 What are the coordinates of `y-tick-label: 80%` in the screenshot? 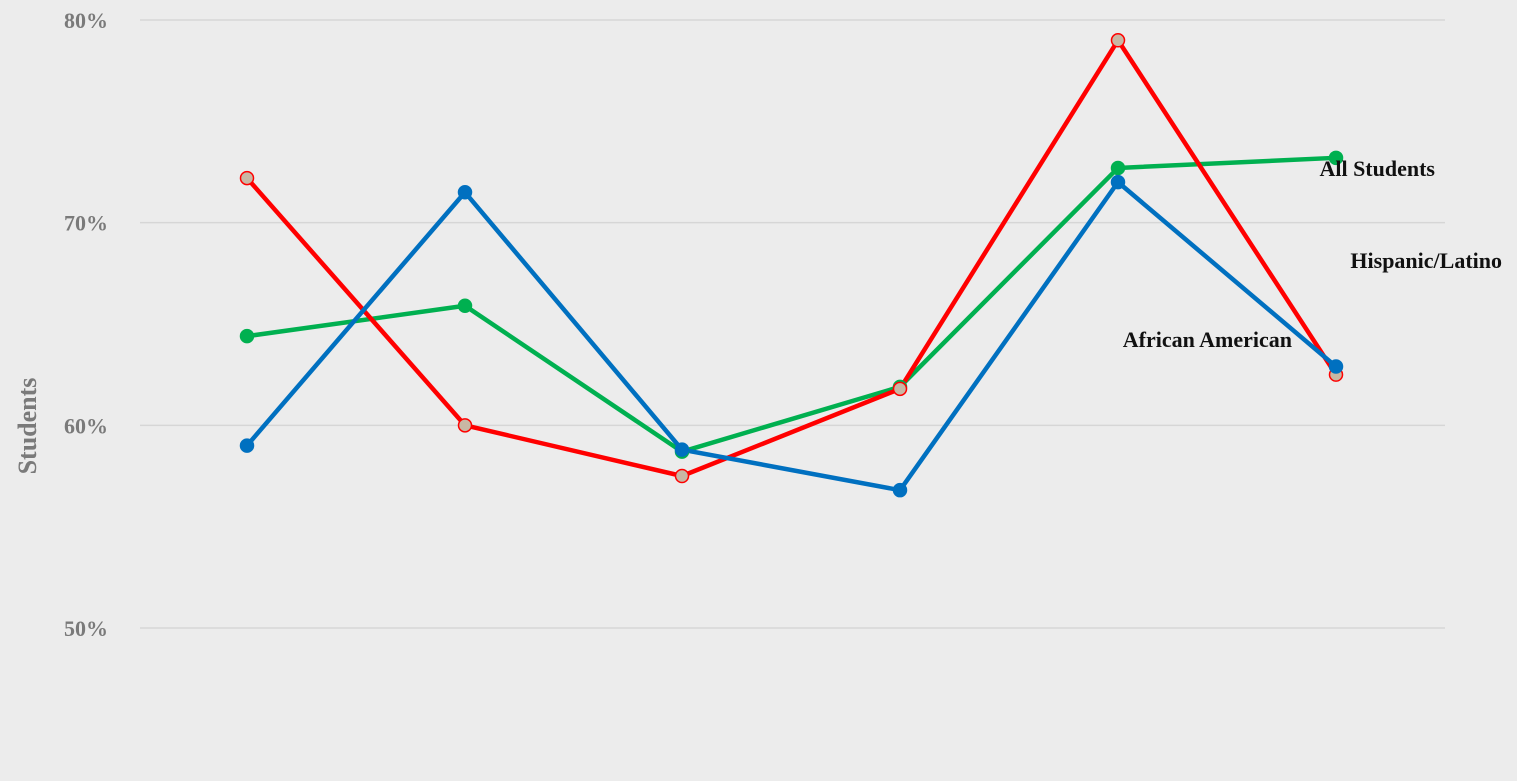 It's located at (86, 20).